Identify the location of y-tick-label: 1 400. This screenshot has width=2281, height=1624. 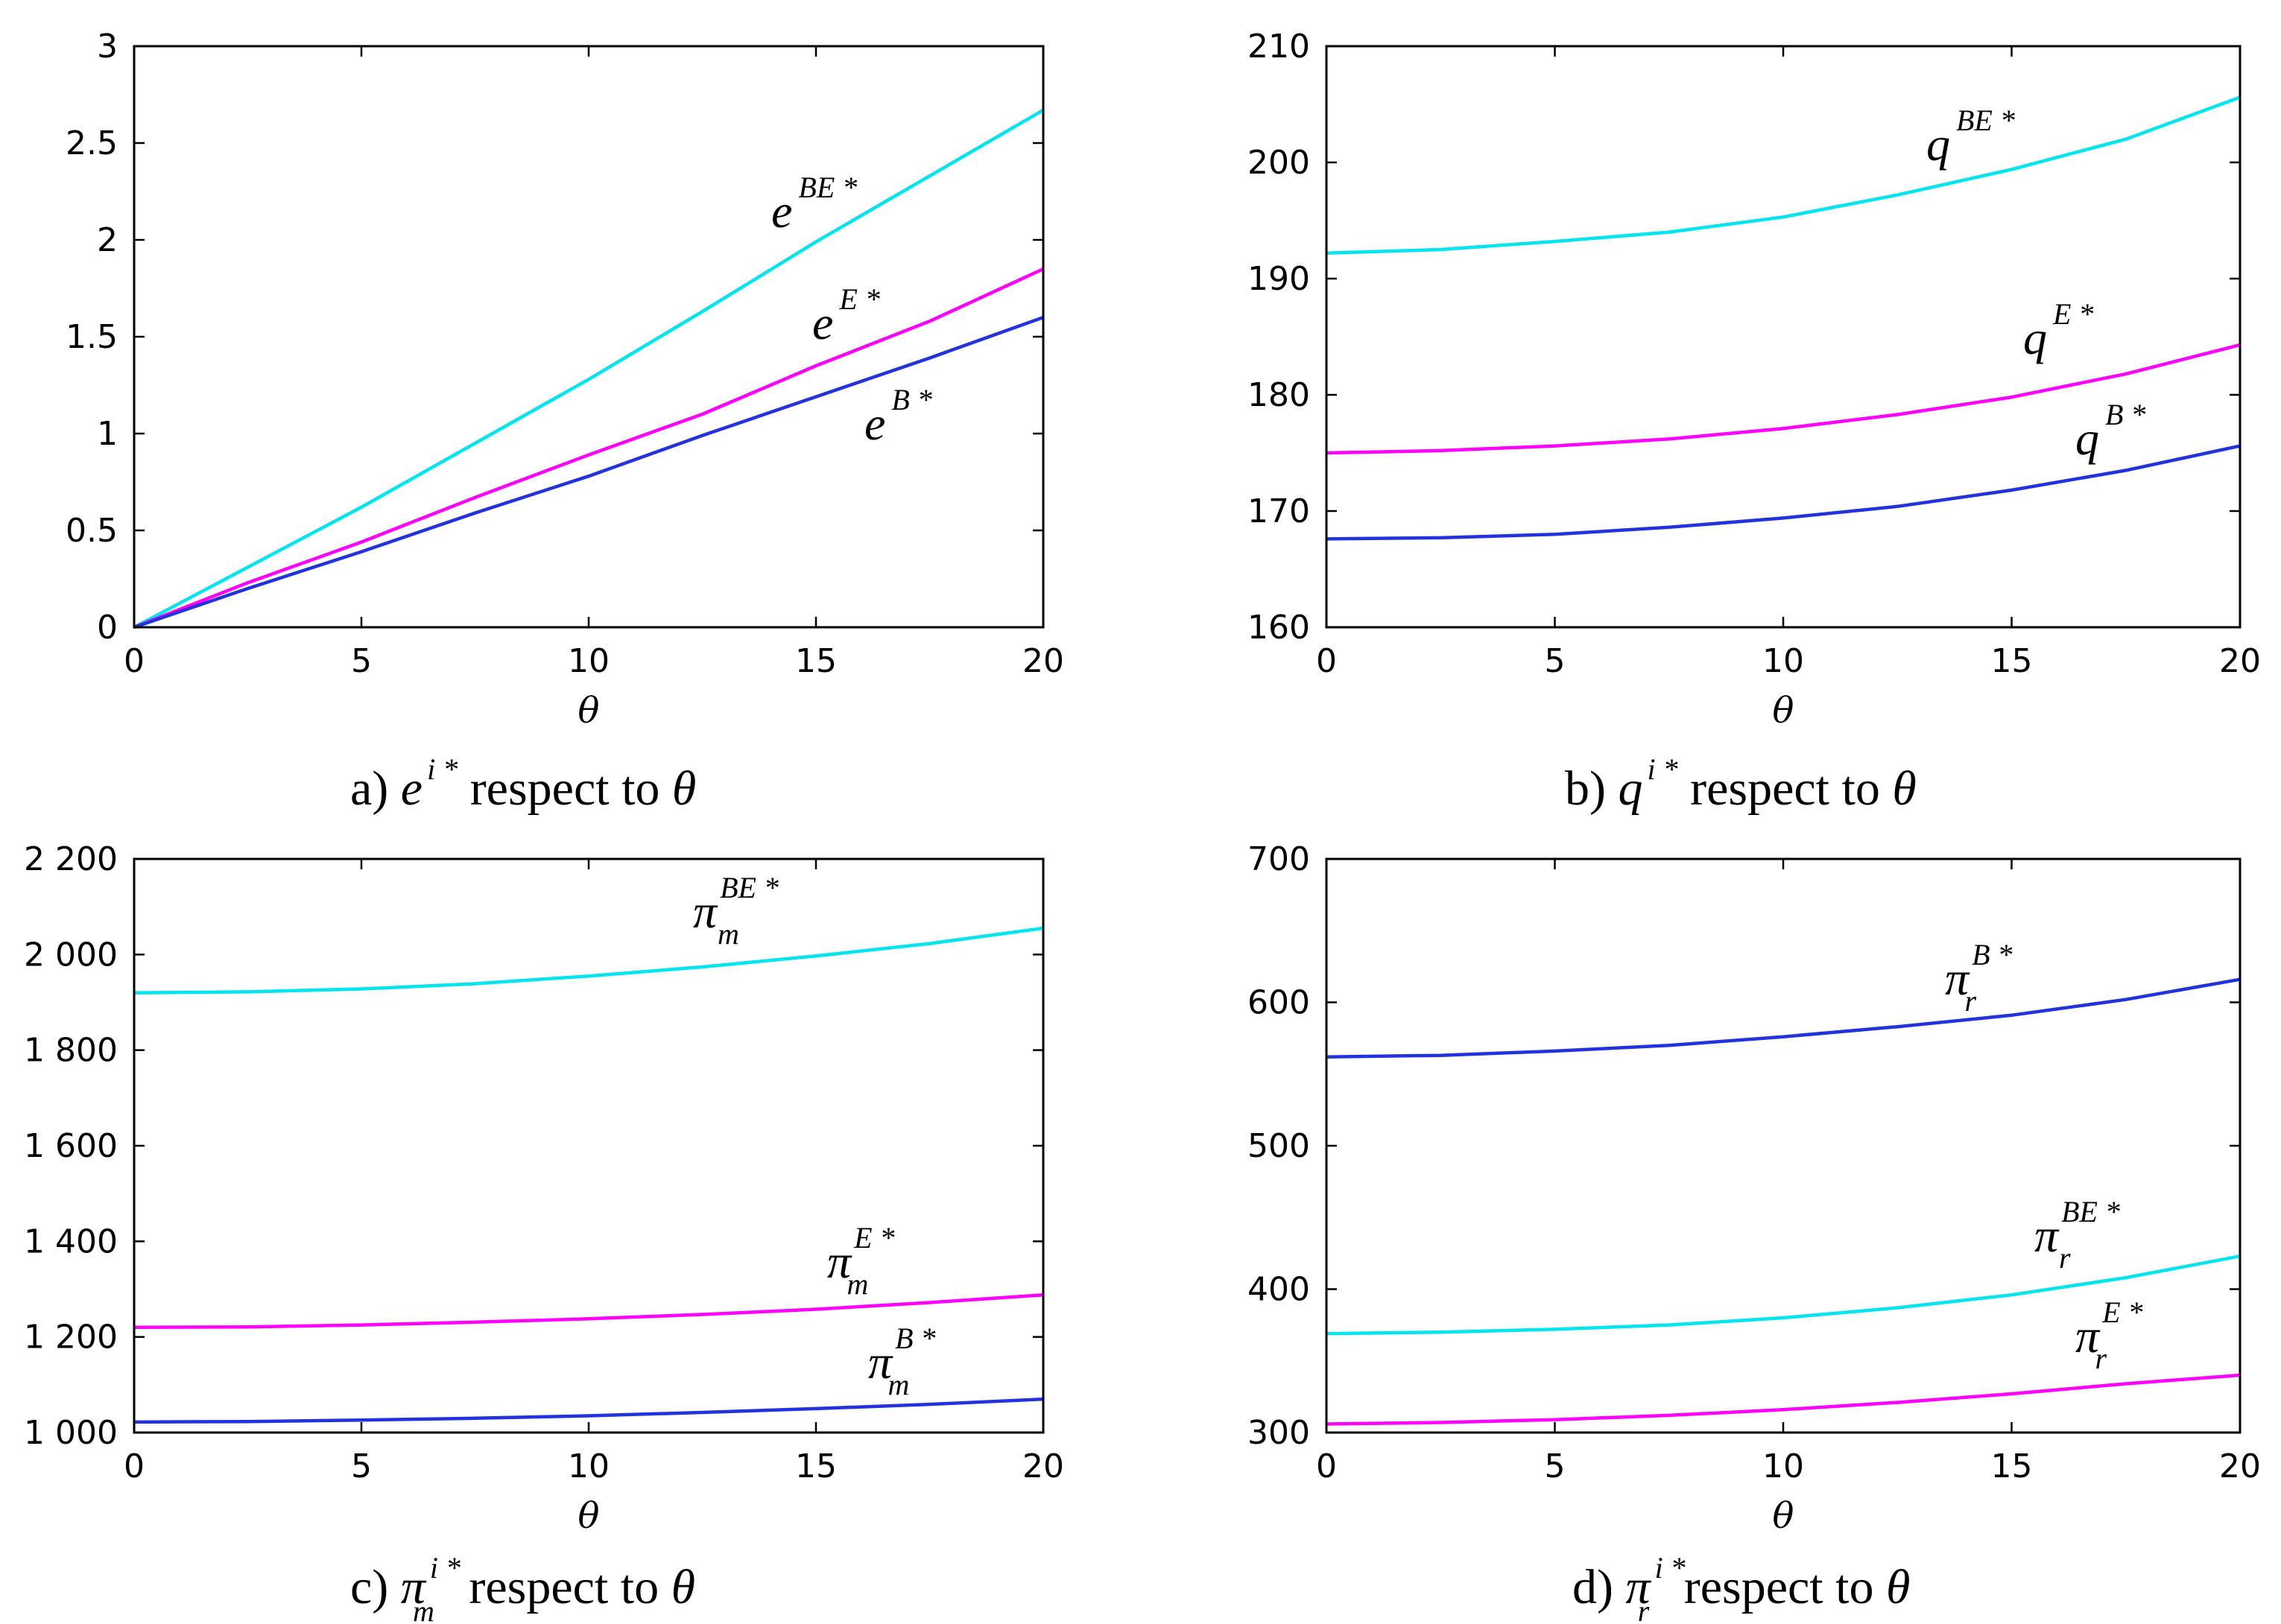
(71, 1241).